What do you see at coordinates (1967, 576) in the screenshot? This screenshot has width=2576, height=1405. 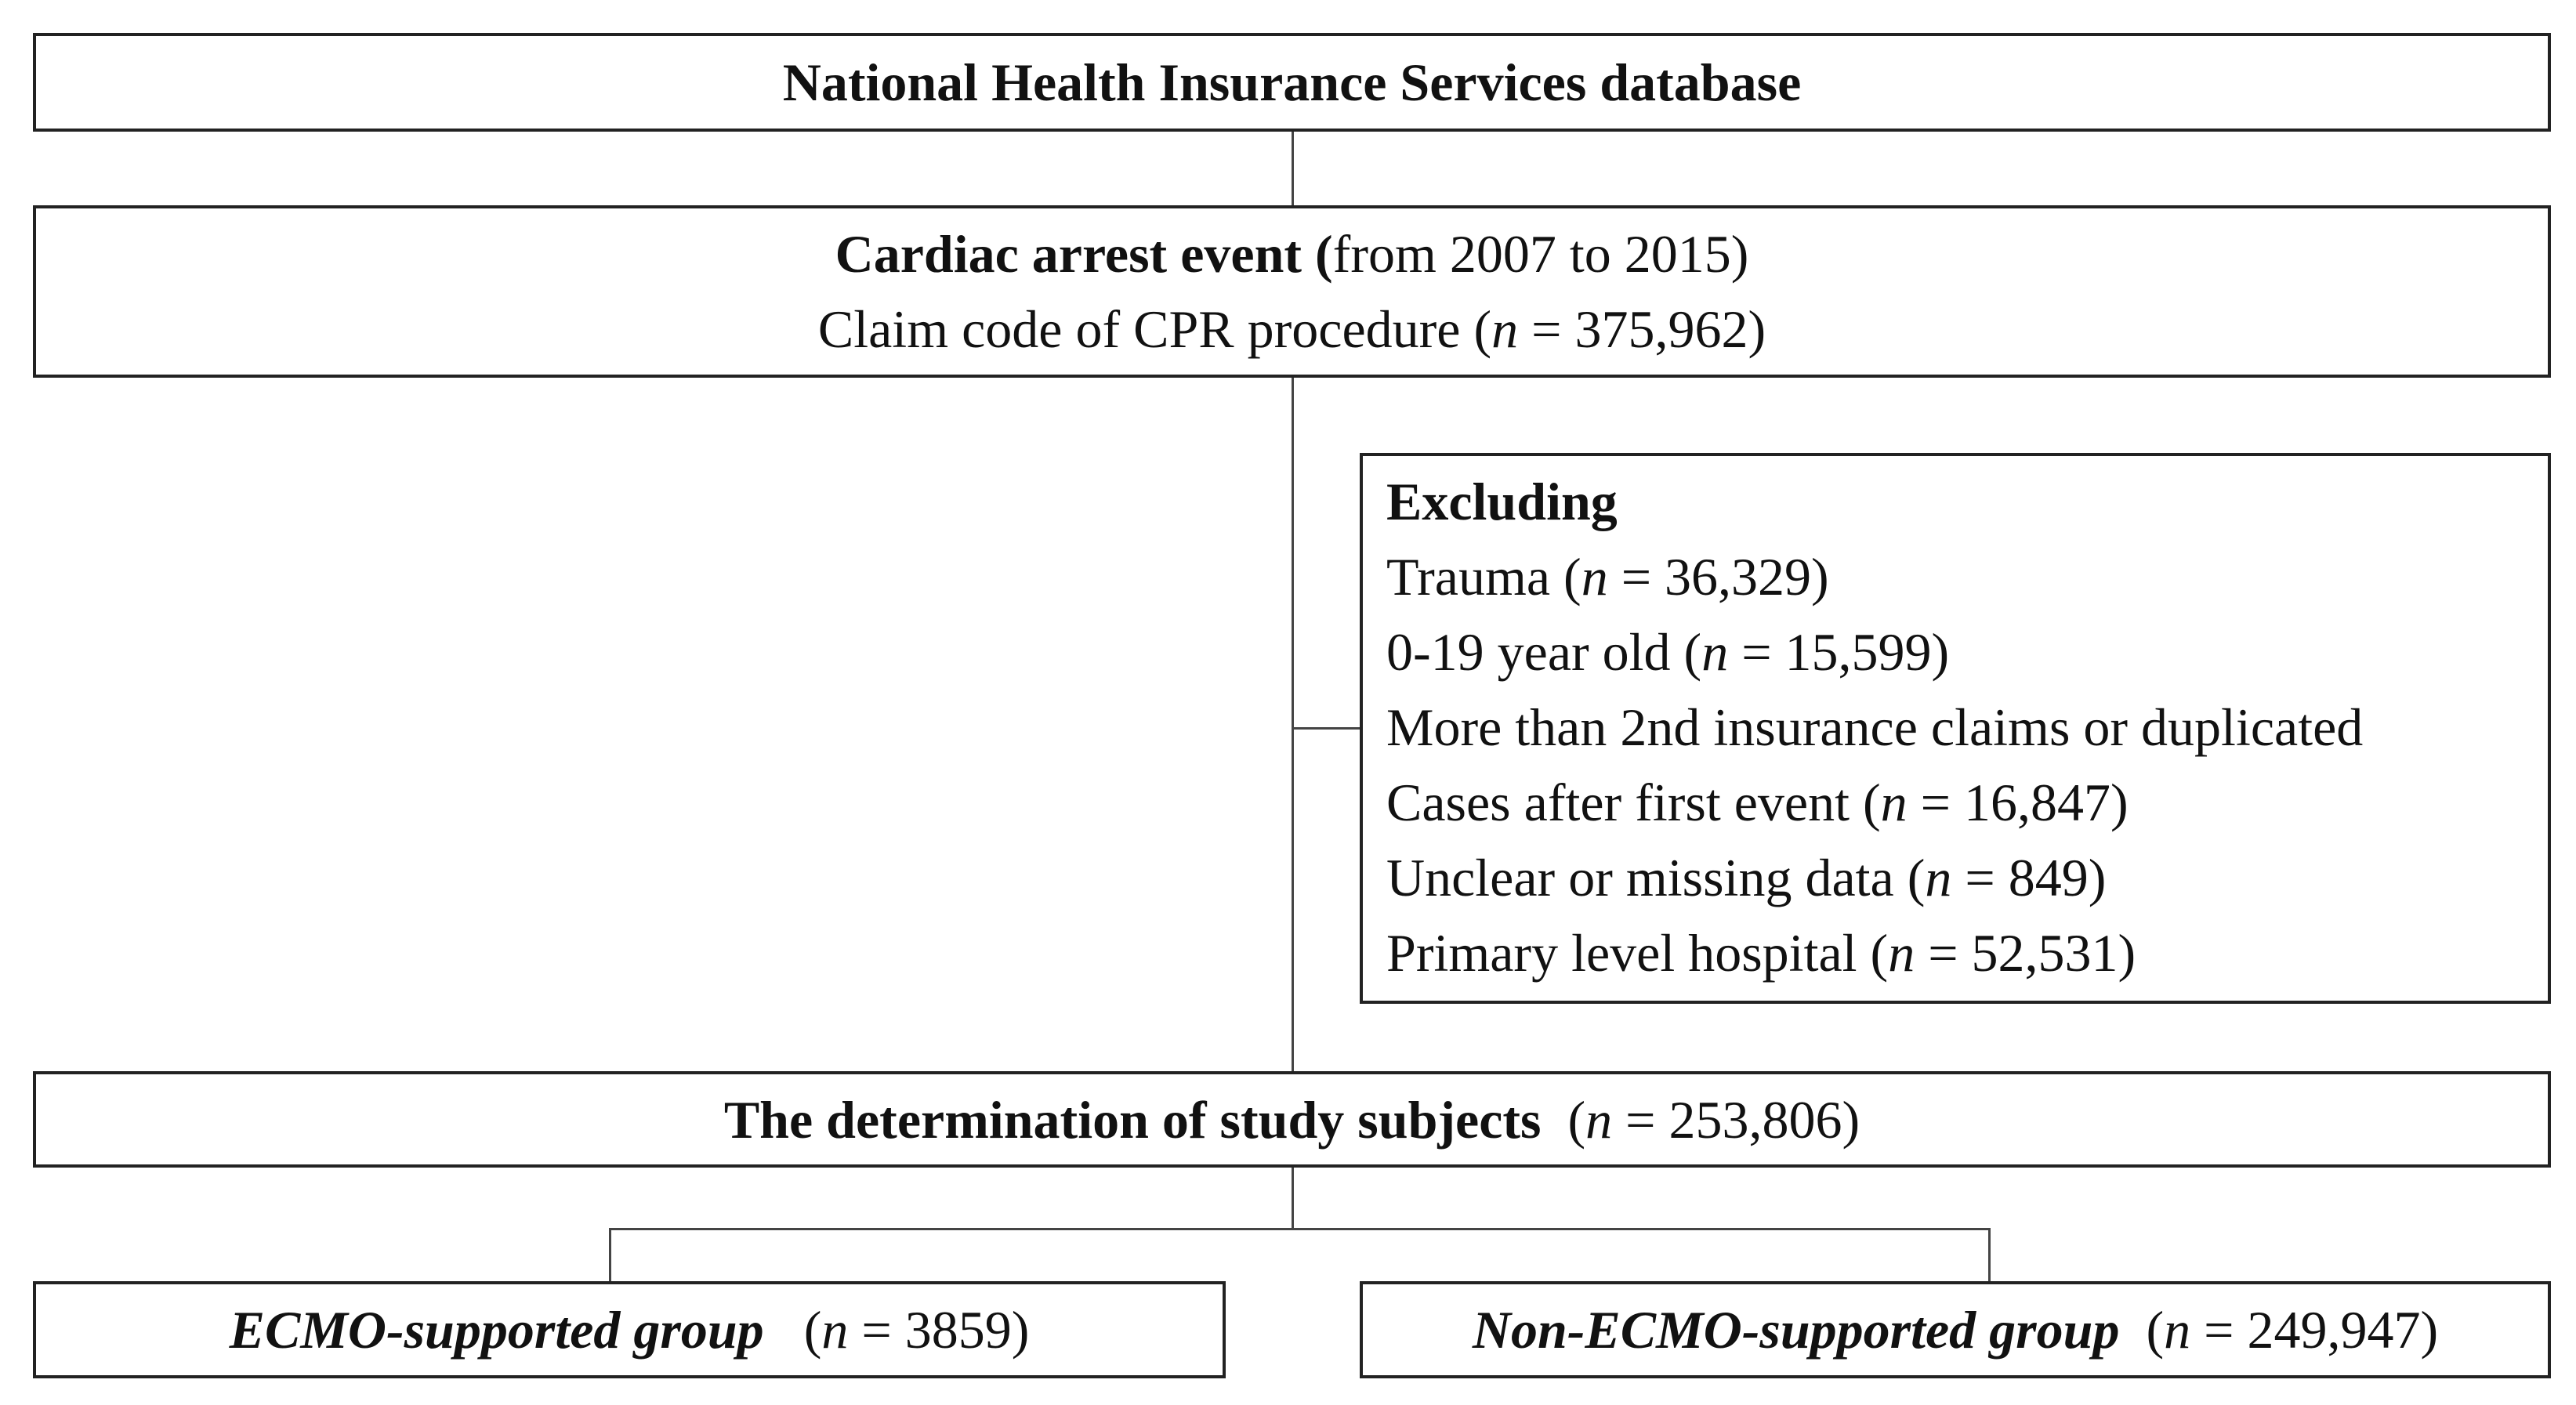 I see `exclusion-item: Trauma (n = 36,329)` at bounding box center [1967, 576].